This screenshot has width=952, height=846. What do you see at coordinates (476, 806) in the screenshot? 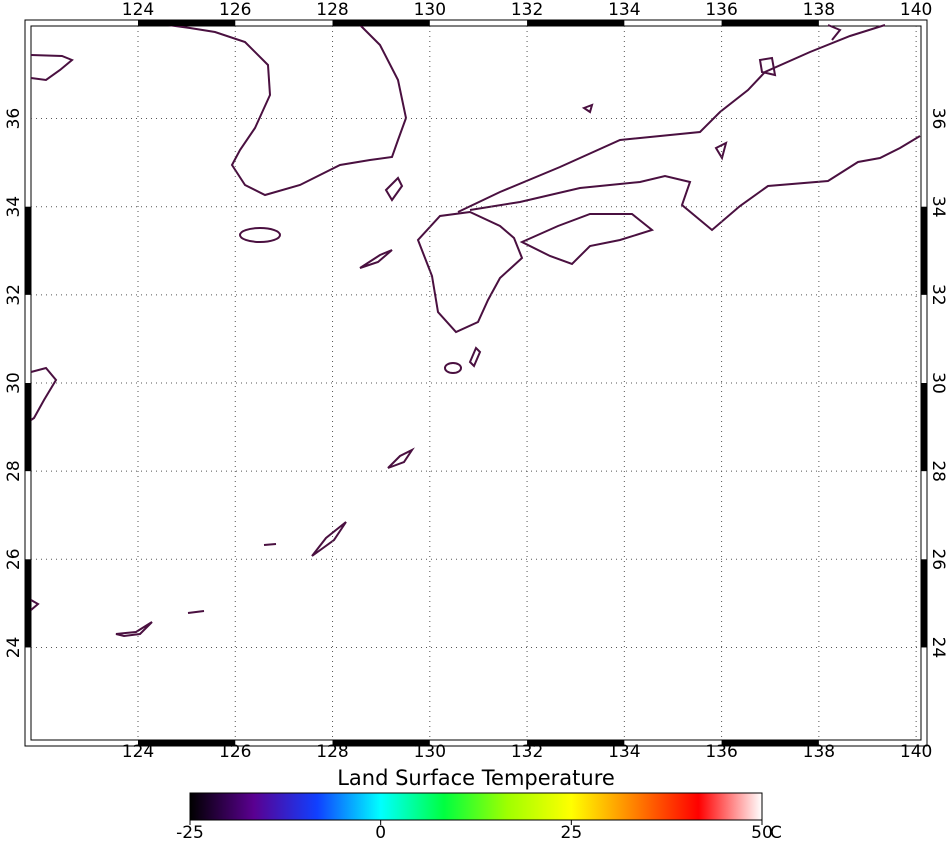
I see `colorbar` at bounding box center [476, 806].